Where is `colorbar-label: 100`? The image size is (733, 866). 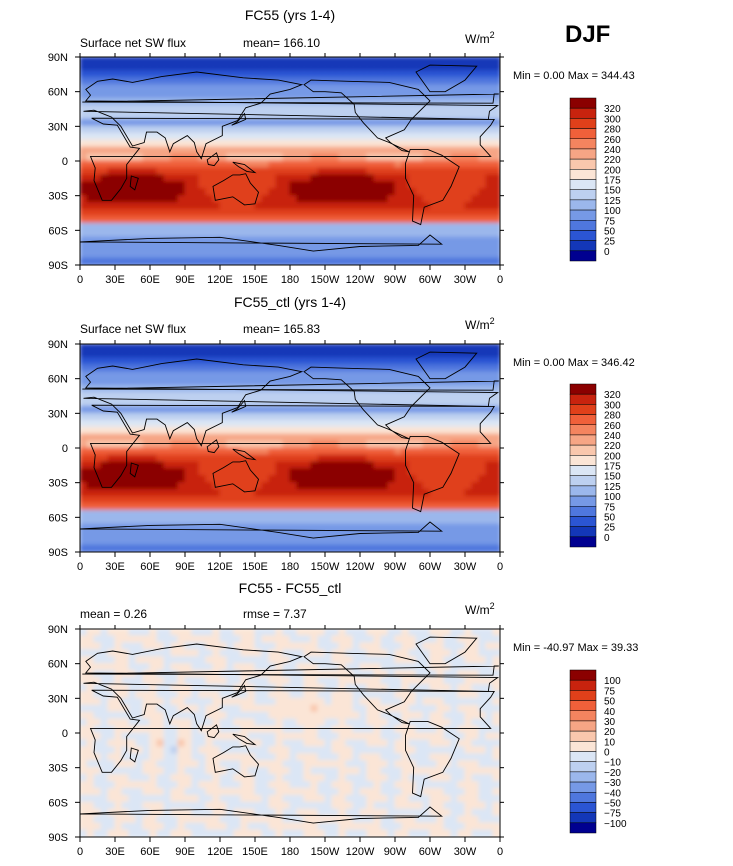
colorbar-label: 100 is located at coordinates (612, 211).